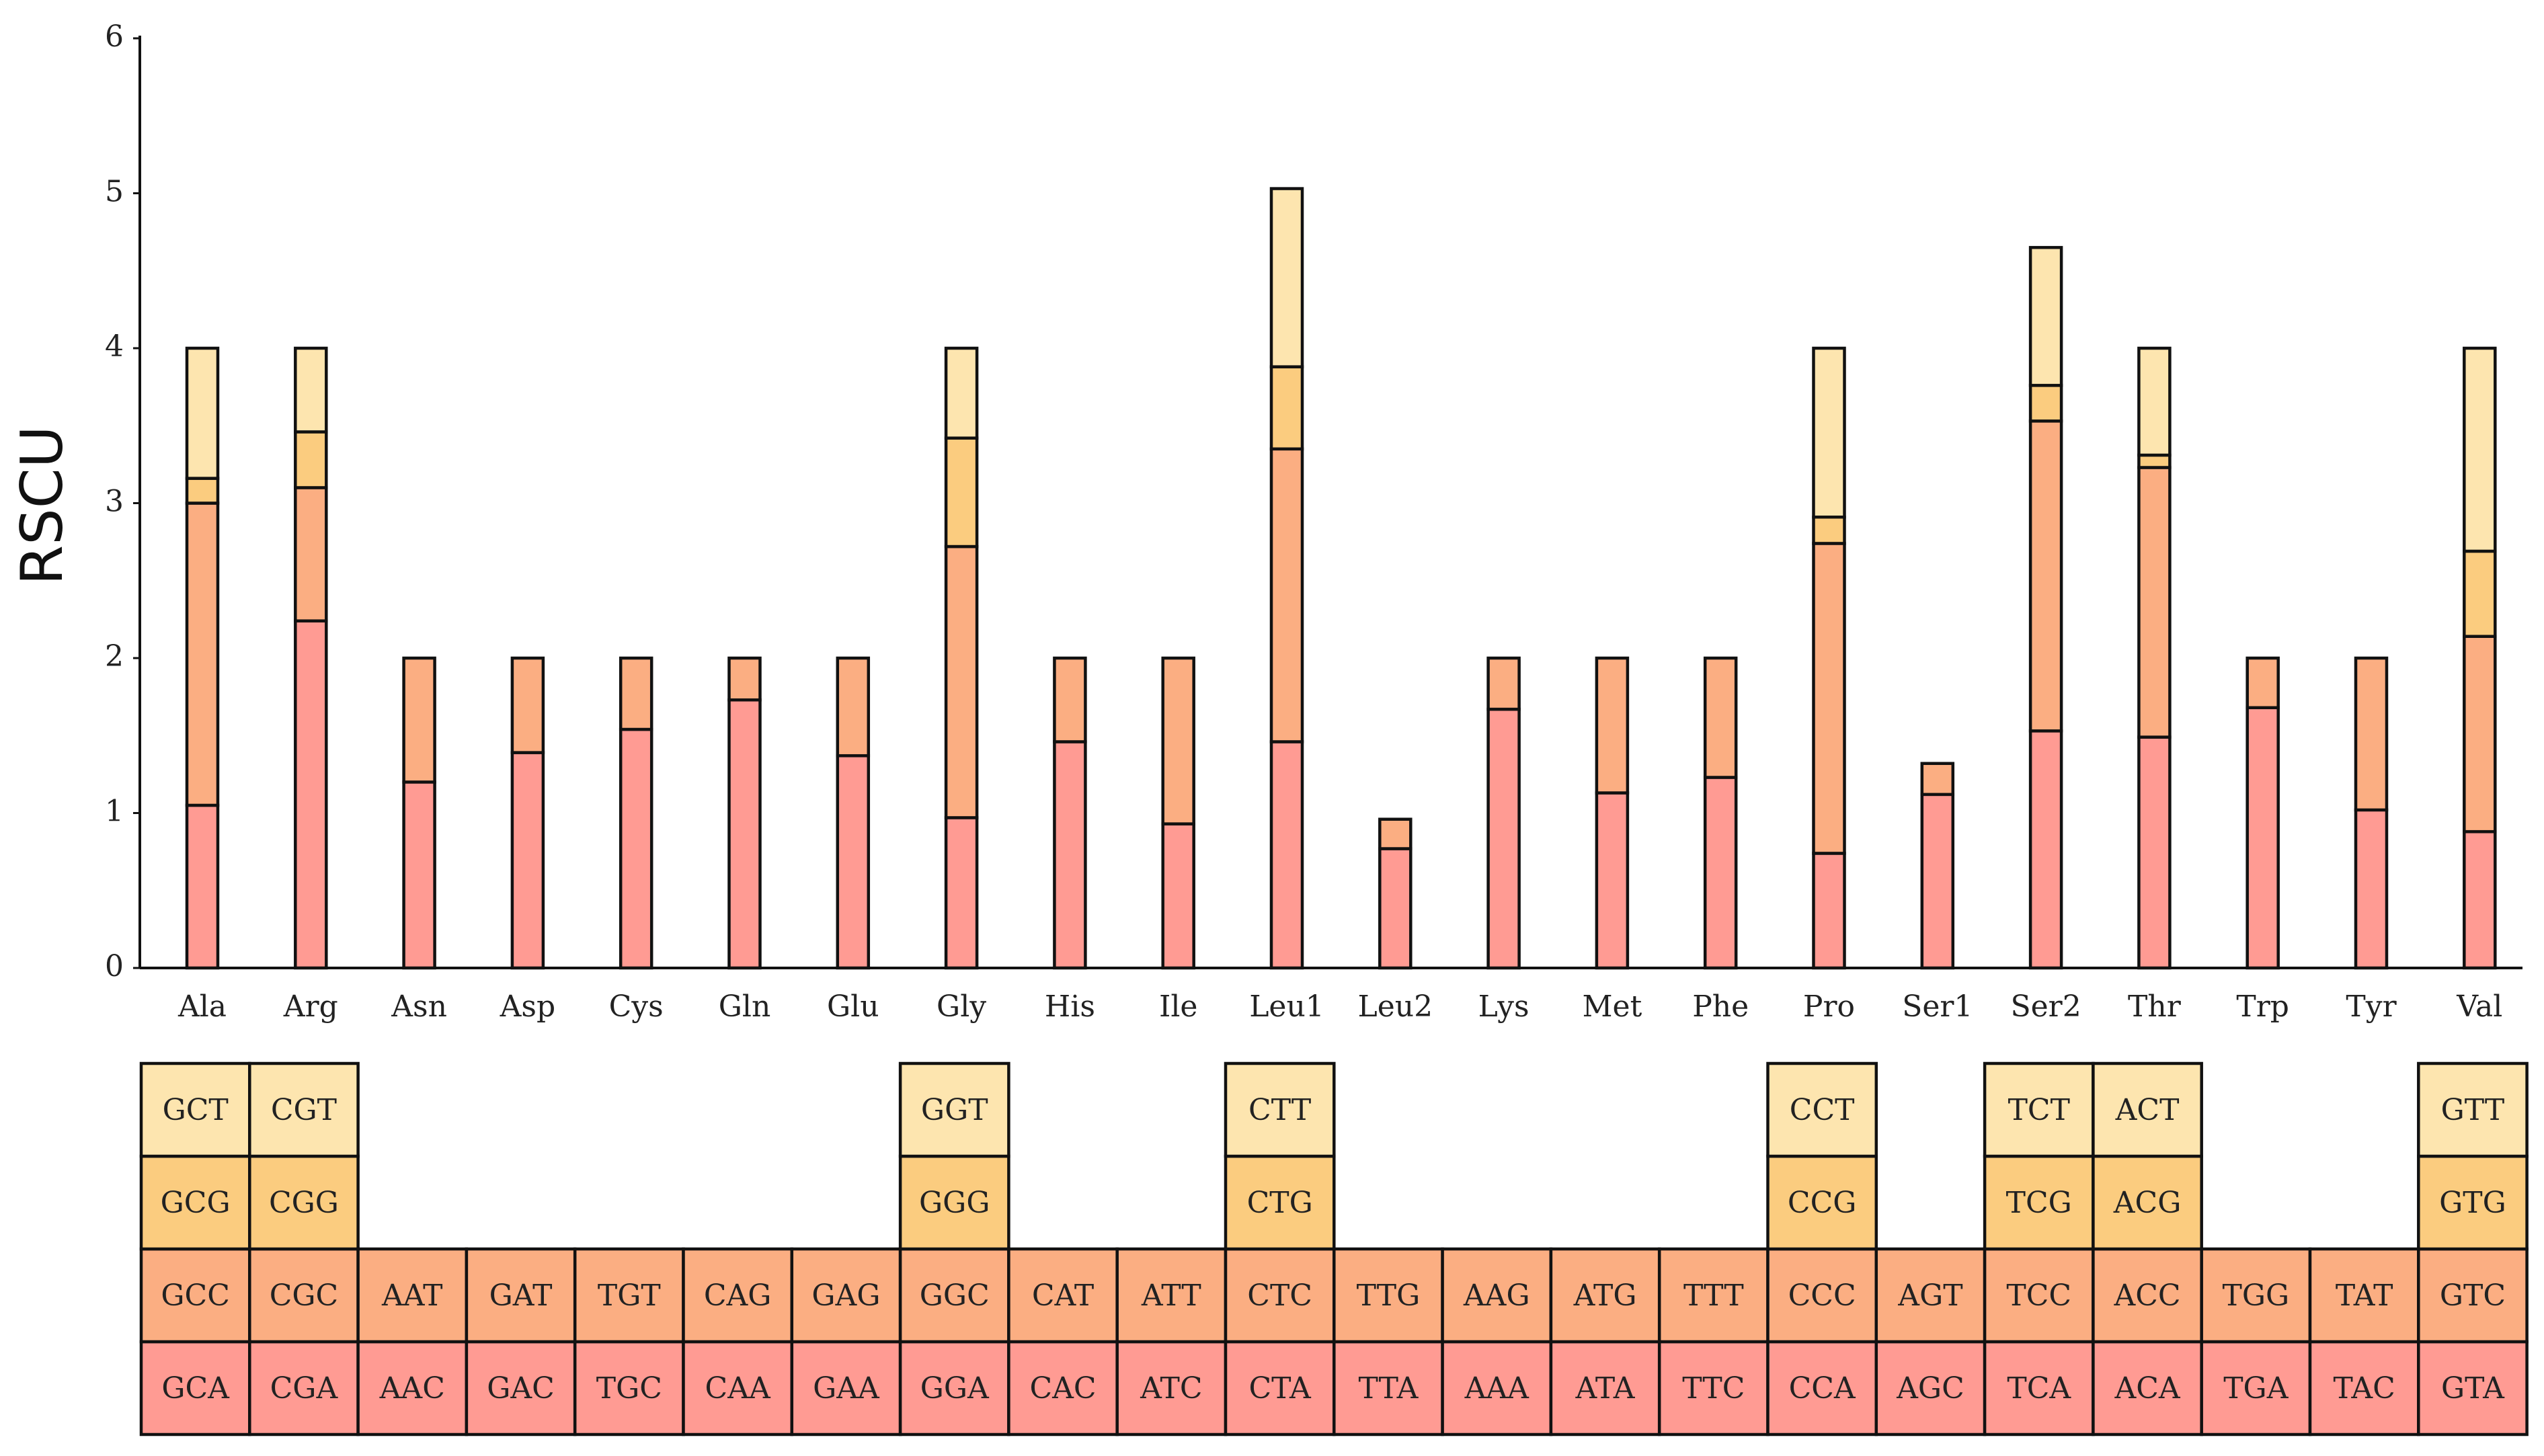 The image size is (2544, 1456). I want to click on bar-segment-tcg, so click(2045, 404).